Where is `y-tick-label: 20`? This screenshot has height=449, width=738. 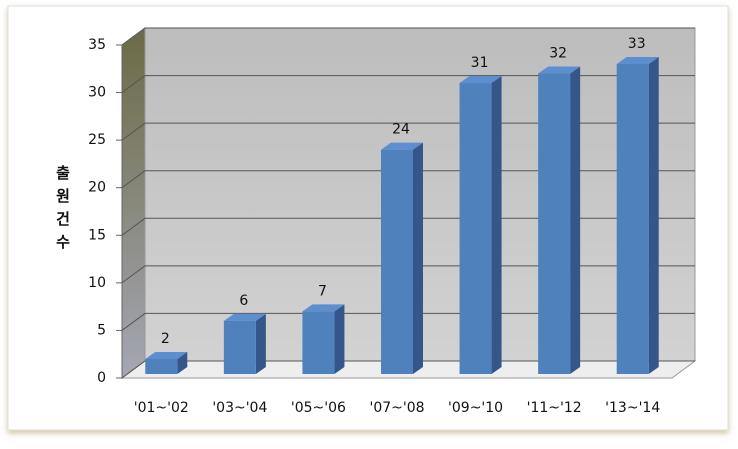 y-tick-label: 20 is located at coordinates (97, 188).